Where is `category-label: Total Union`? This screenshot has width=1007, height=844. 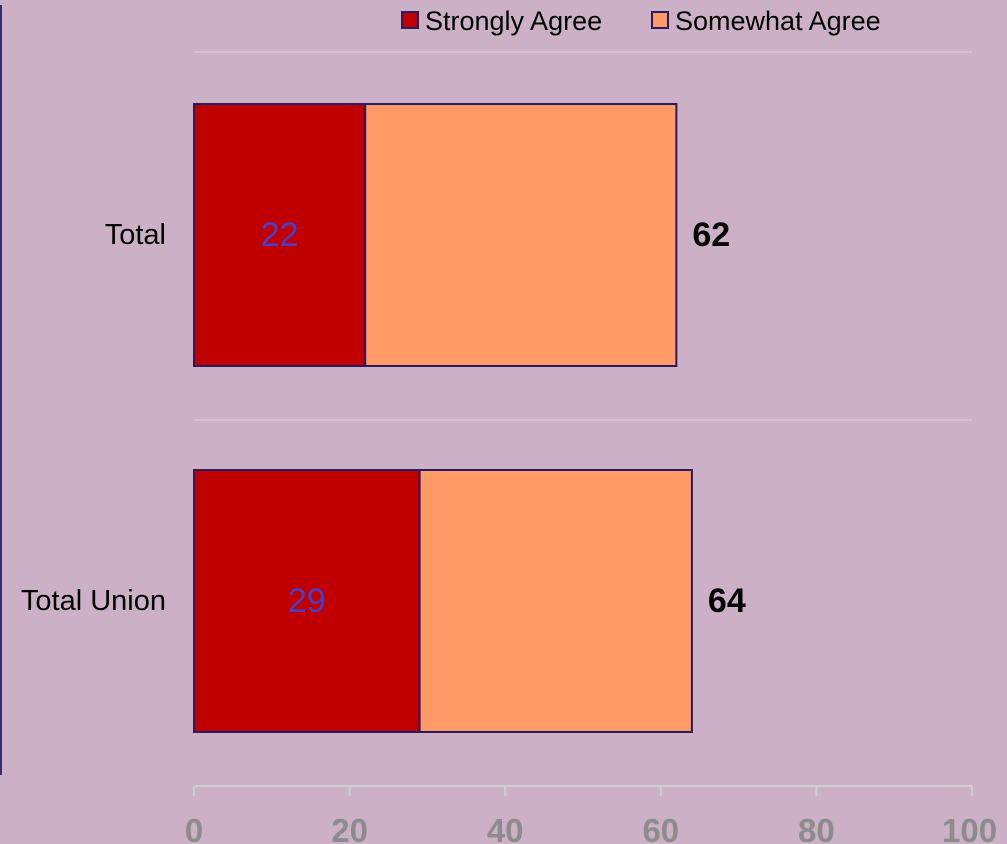 category-label: Total Union is located at coordinates (93, 601).